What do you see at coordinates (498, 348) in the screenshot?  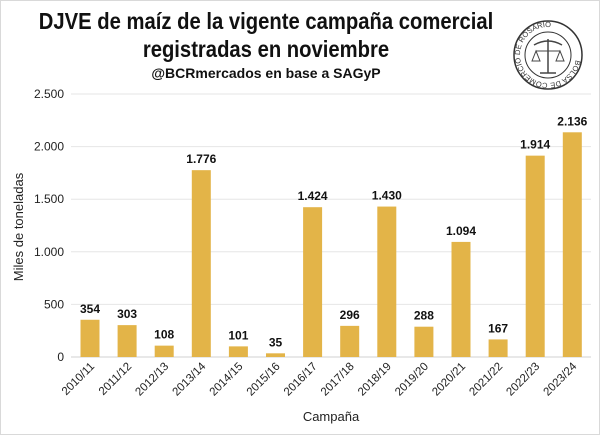 I see `bar-2021/22` at bounding box center [498, 348].